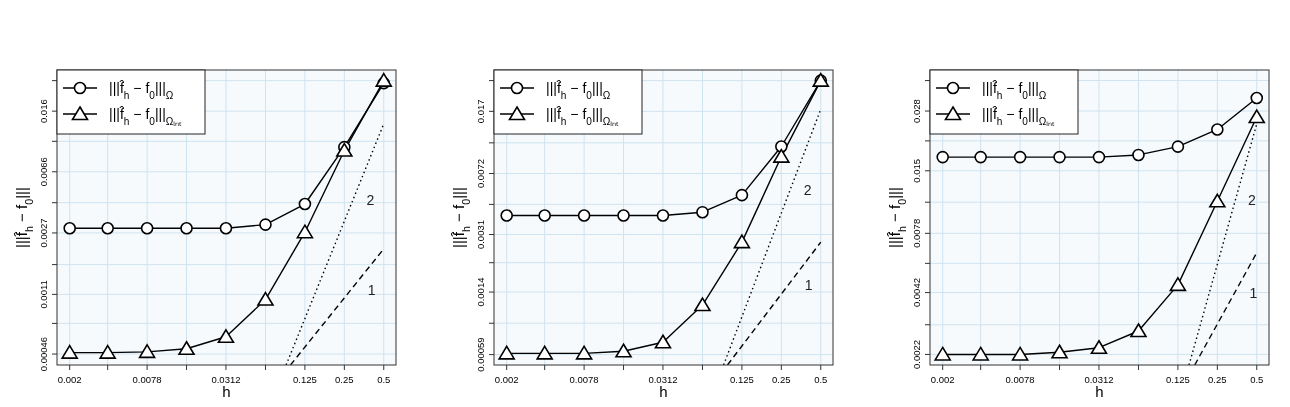 This screenshot has height=407, width=1290. Describe the element at coordinates (480, 234) in the screenshot. I see `y-tick-label: 0.0031` at that location.